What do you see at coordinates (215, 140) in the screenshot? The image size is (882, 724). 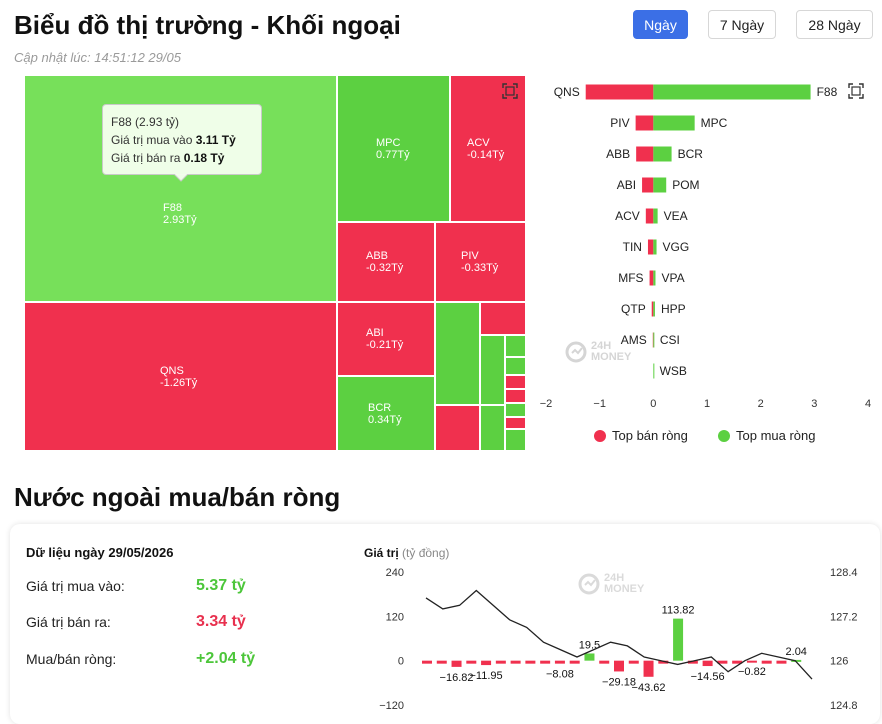 I see `tooltip-buy-value: 3.11 Tỷ` at bounding box center [215, 140].